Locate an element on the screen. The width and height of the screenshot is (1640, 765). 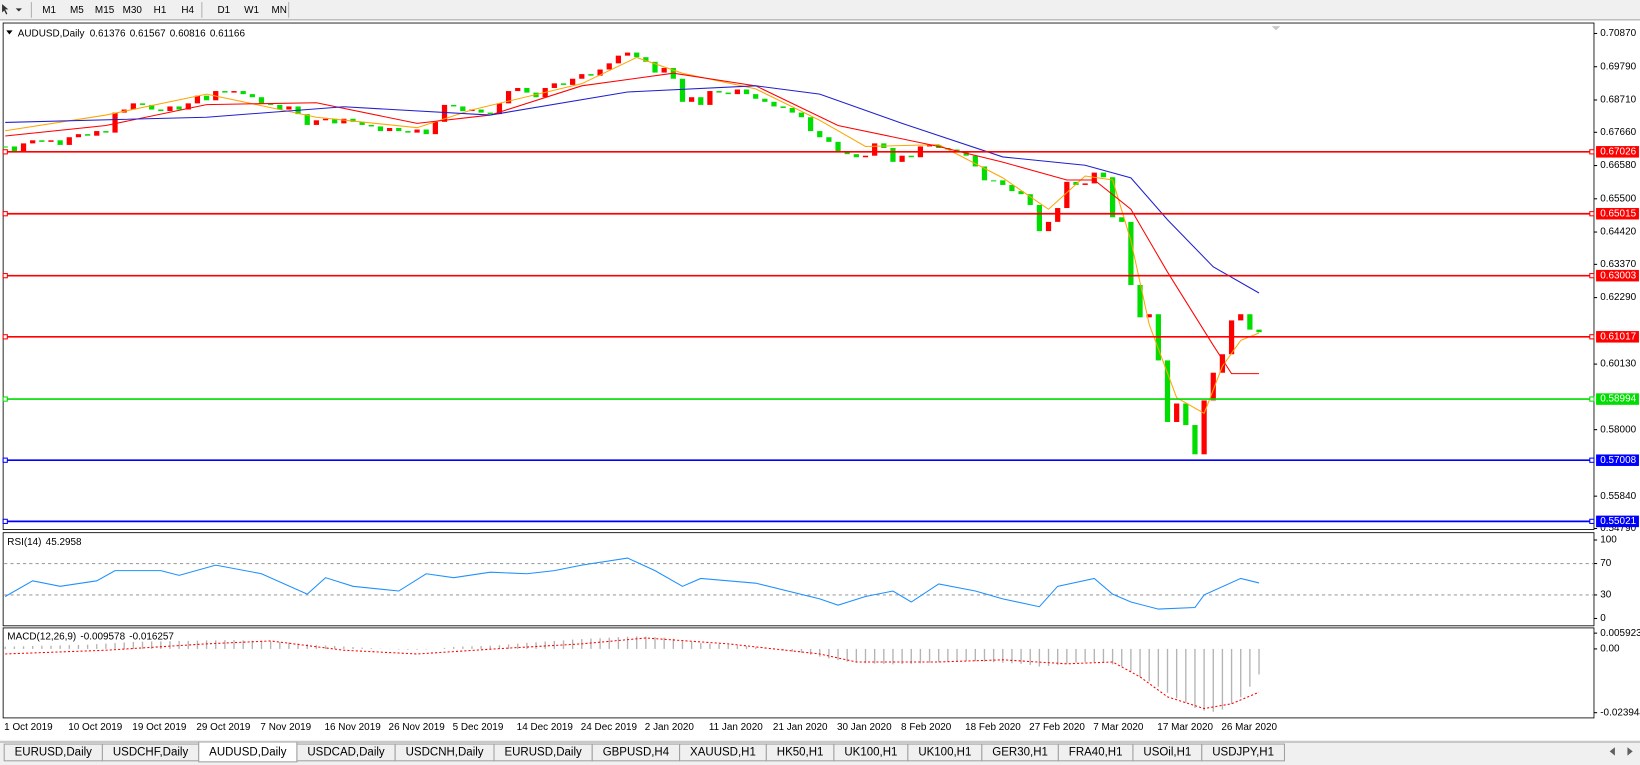
timeframe-button: W1 is located at coordinates (251, 10).